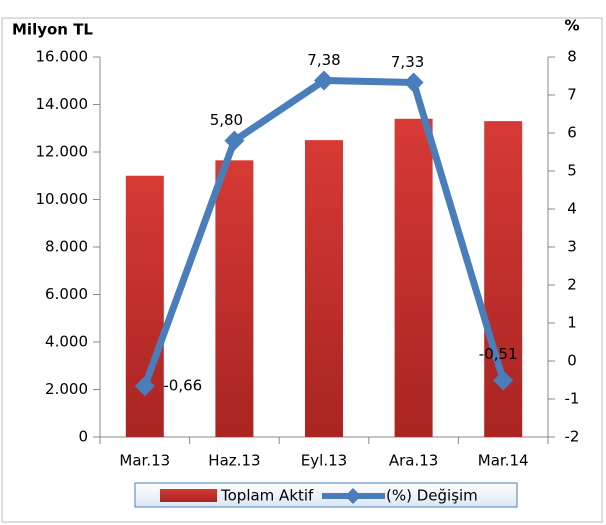  What do you see at coordinates (572, 209) in the screenshot?
I see `y2-tick-label: 4` at bounding box center [572, 209].